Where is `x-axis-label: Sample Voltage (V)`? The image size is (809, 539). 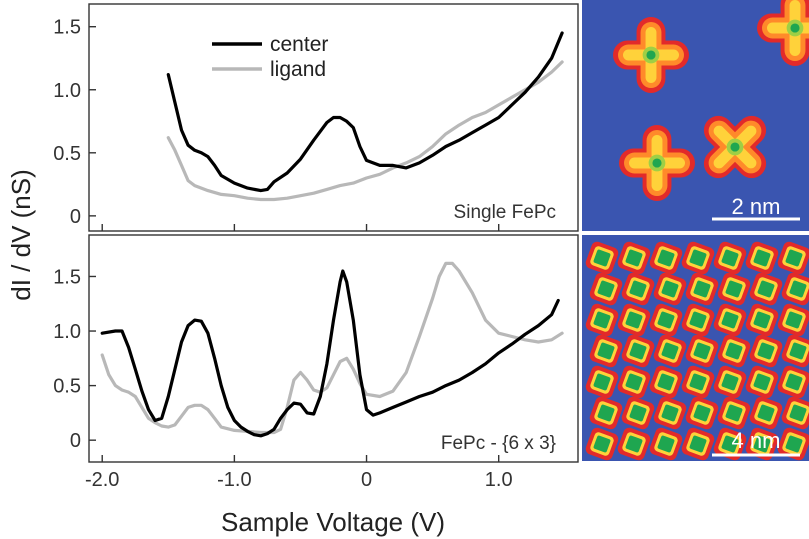
x-axis-label: Sample Voltage (V) is located at coordinates (333, 522).